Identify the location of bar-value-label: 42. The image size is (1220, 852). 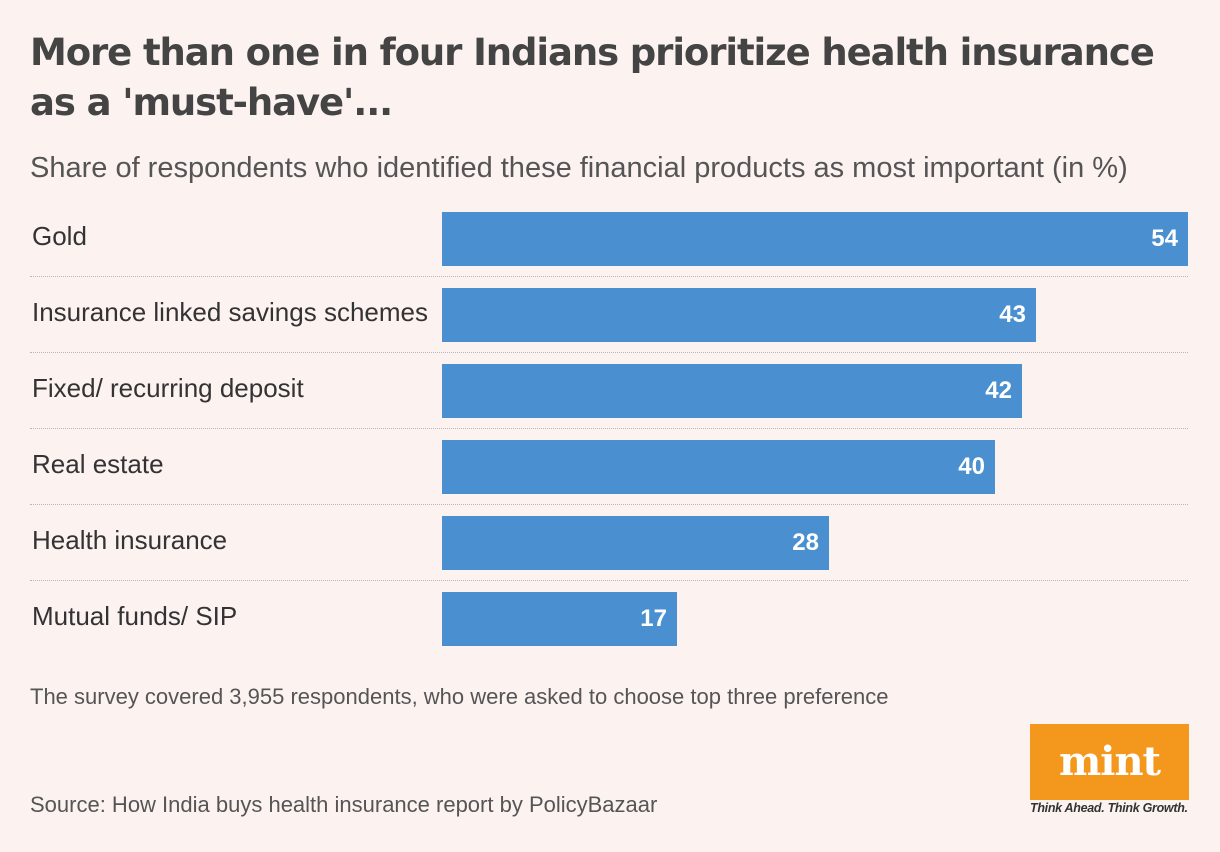
(998, 390).